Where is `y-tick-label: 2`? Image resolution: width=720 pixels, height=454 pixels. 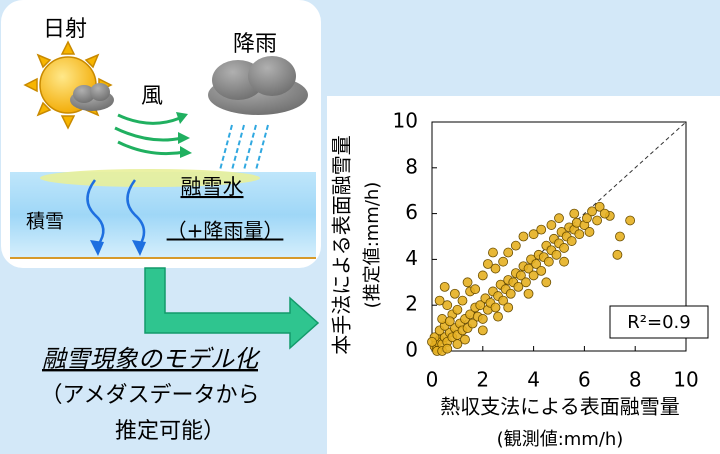 y-tick-label: 2 is located at coordinates (411, 304).